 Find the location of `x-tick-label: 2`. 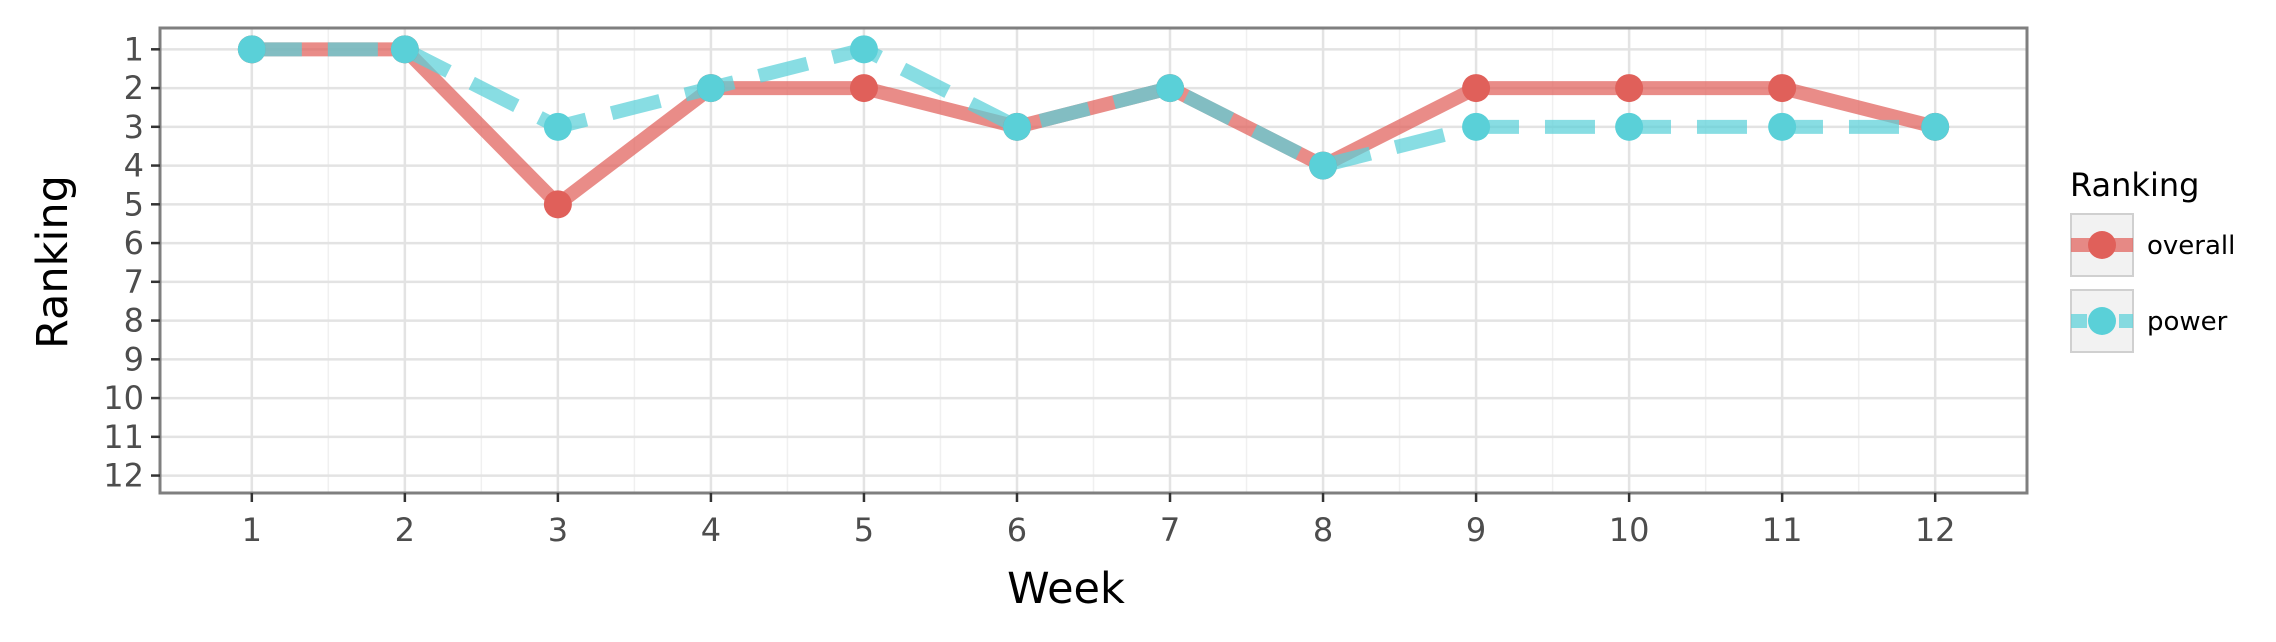

x-tick-label: 2 is located at coordinates (405, 530).